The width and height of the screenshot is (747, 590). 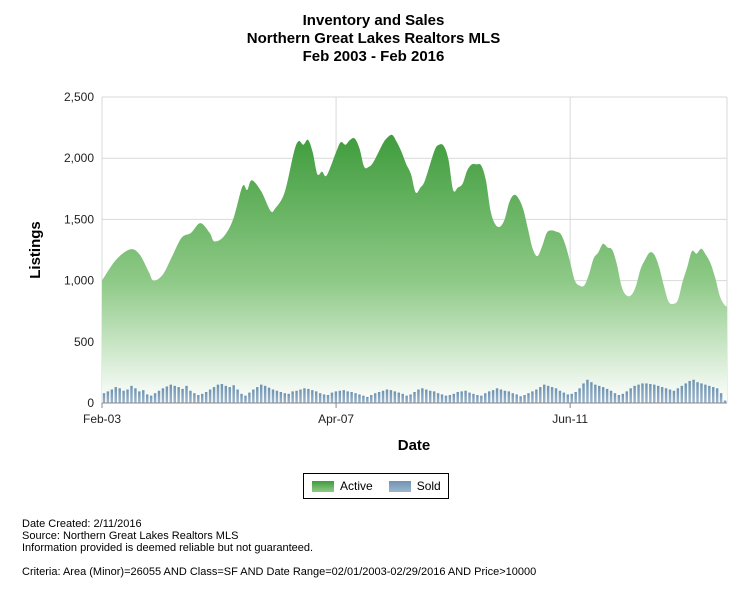 What do you see at coordinates (79, 219) in the screenshot?
I see `y-tick-label: 1,500` at bounding box center [79, 219].